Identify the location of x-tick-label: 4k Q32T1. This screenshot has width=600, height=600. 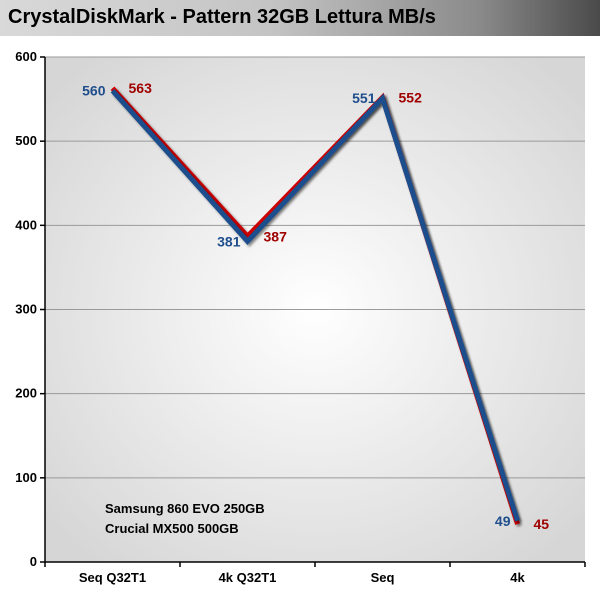
(248, 577).